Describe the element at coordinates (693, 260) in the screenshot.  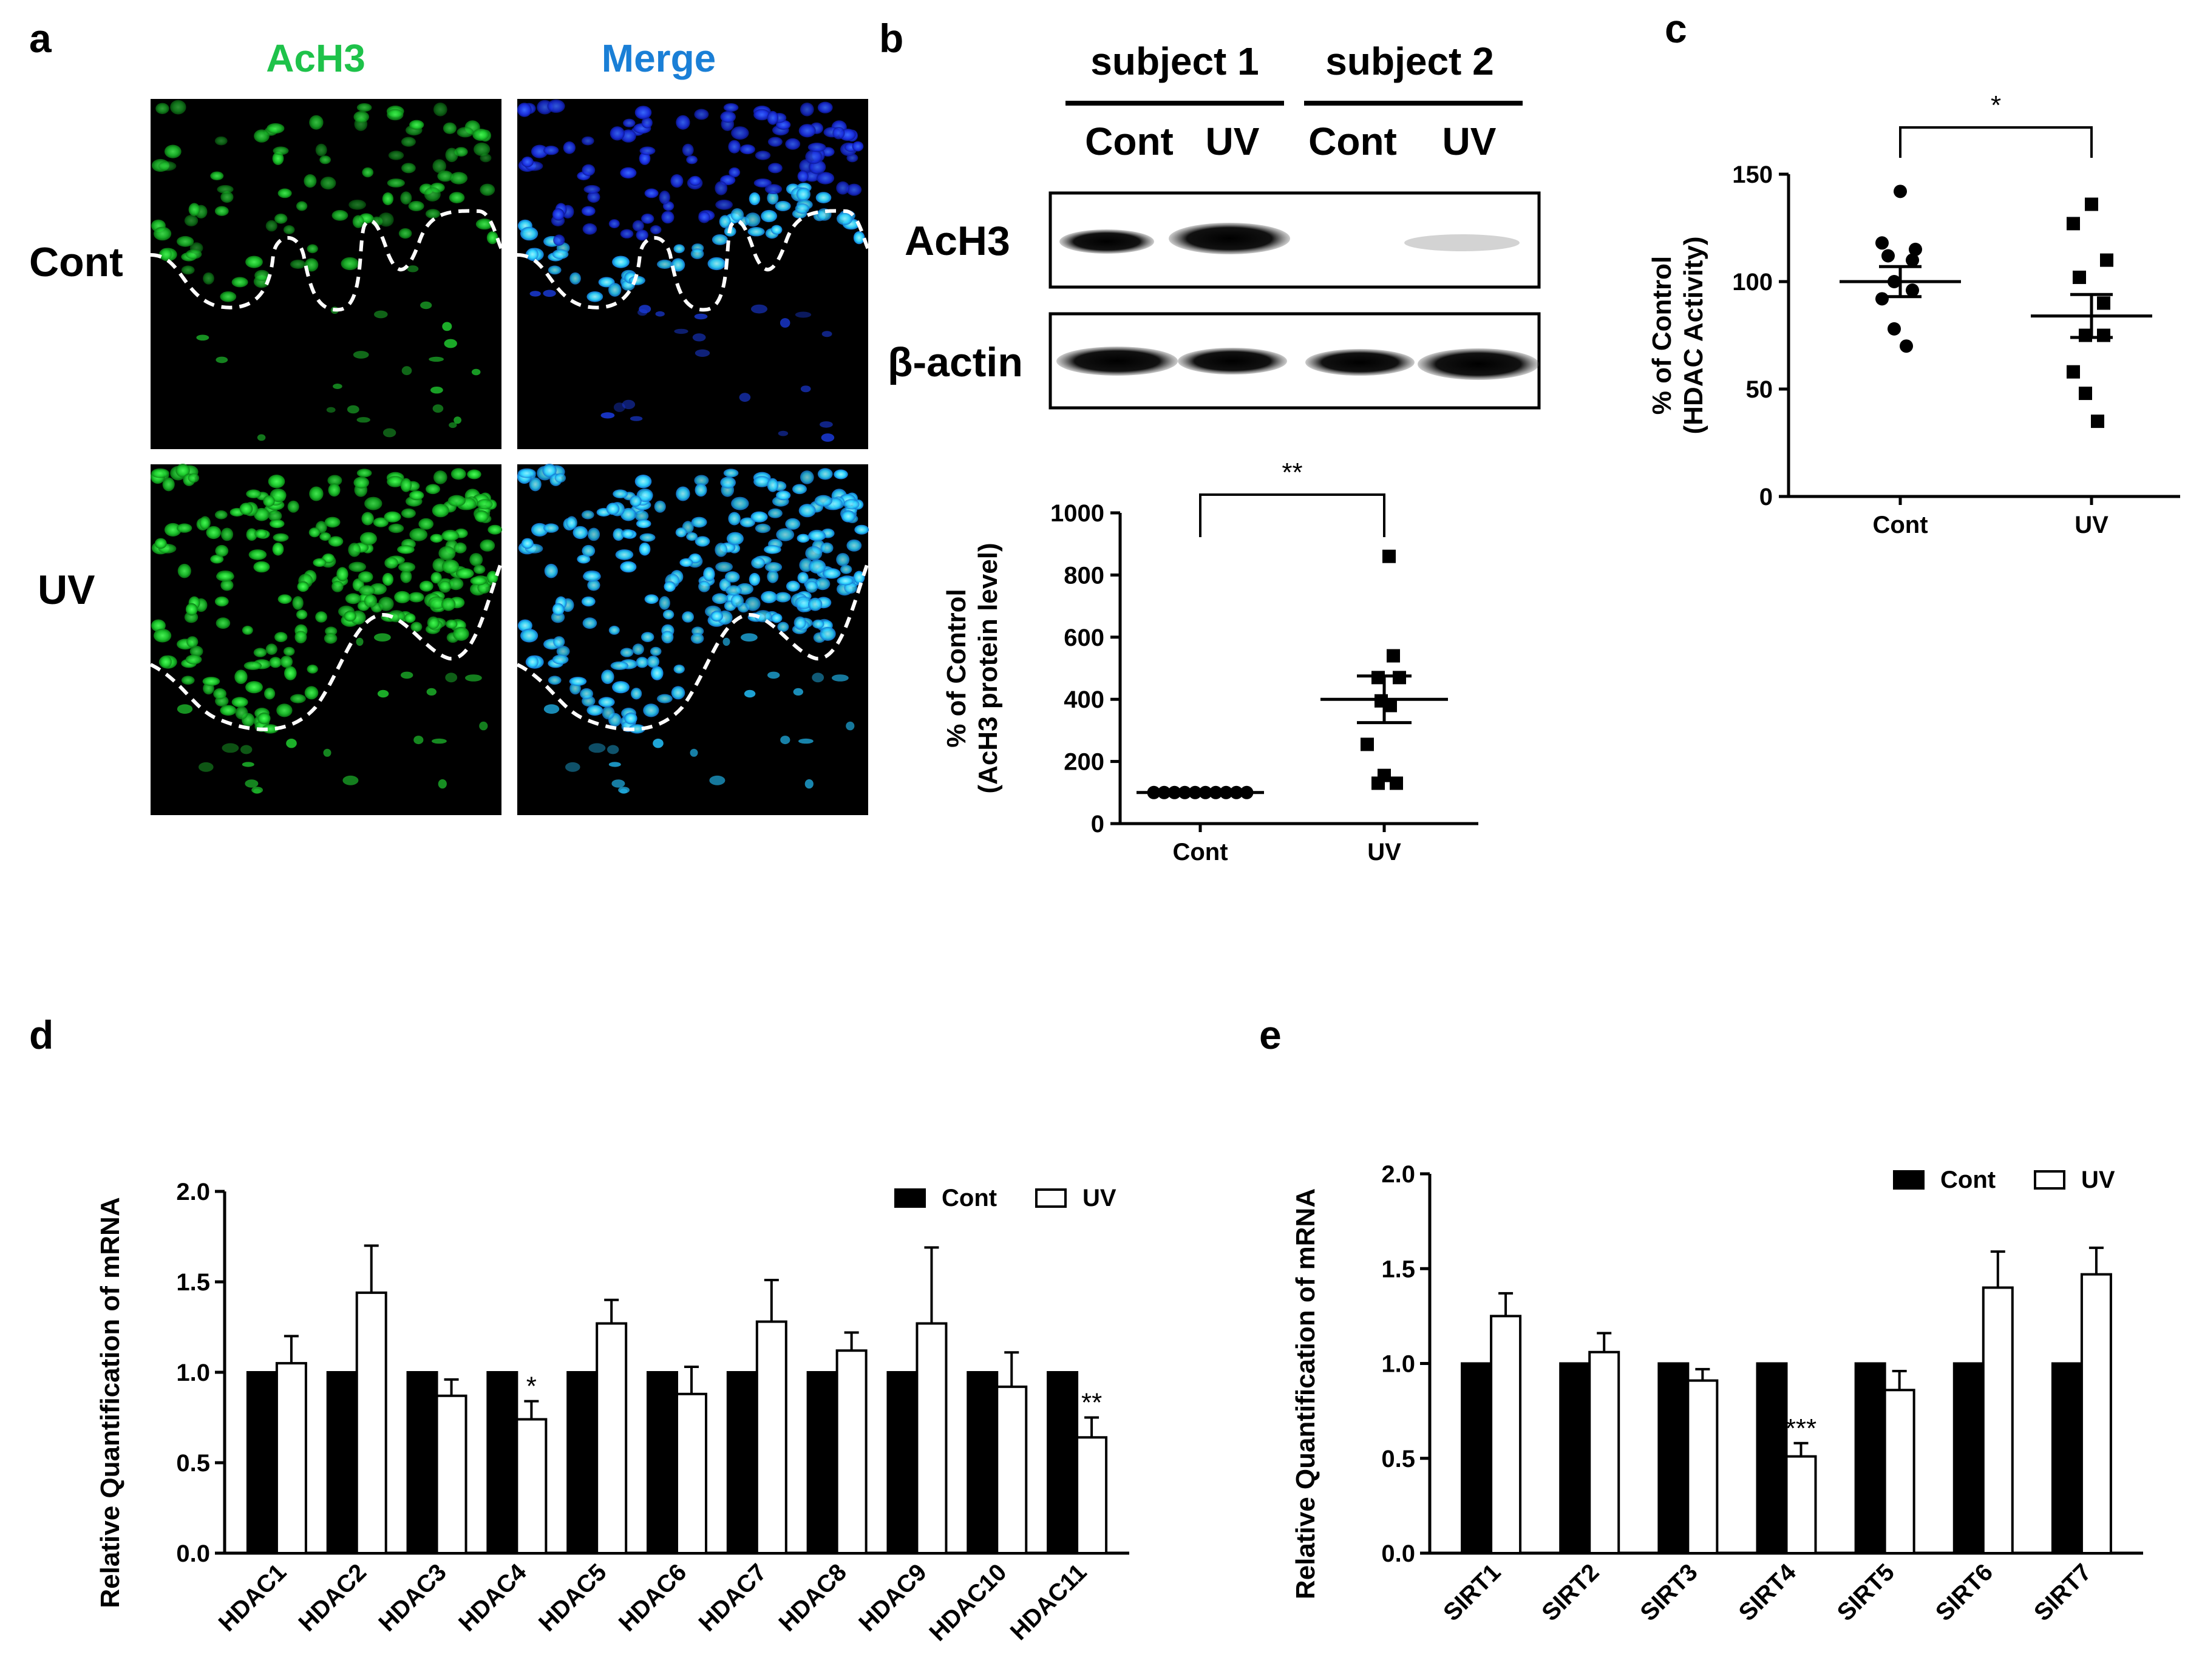
I see `basement-membrane-line-cont-merge` at that location.